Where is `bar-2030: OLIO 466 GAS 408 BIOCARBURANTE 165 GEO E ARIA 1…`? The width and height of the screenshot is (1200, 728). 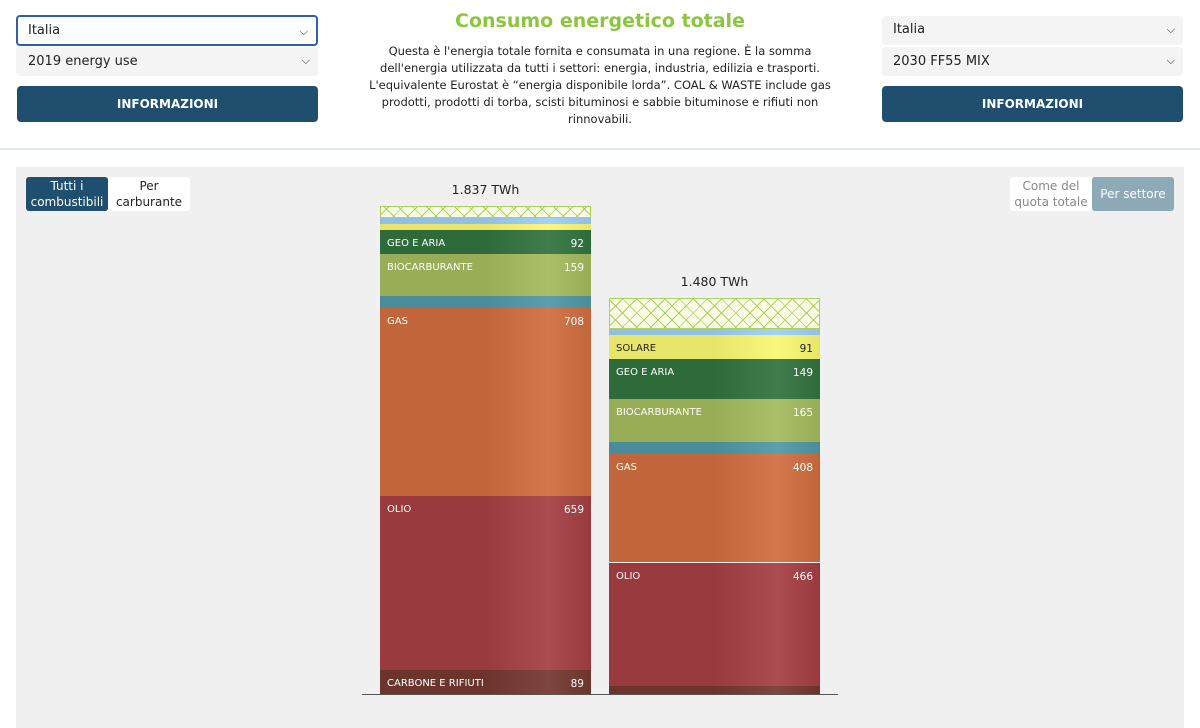
bar-2030: OLIO 466 GAS 408 BIOCARBURANTE 165 GEO E ARIA 1… is located at coordinates (714, 496).